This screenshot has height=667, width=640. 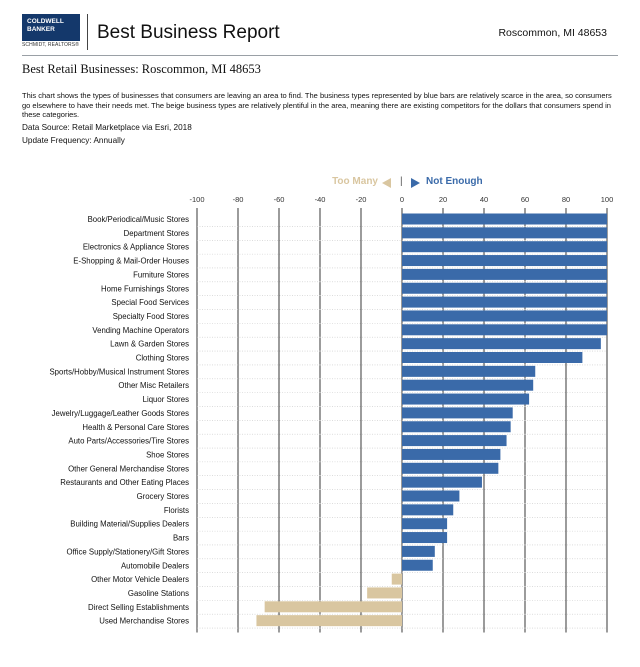 I want to click on x-tick-label: 60, so click(x=525, y=199).